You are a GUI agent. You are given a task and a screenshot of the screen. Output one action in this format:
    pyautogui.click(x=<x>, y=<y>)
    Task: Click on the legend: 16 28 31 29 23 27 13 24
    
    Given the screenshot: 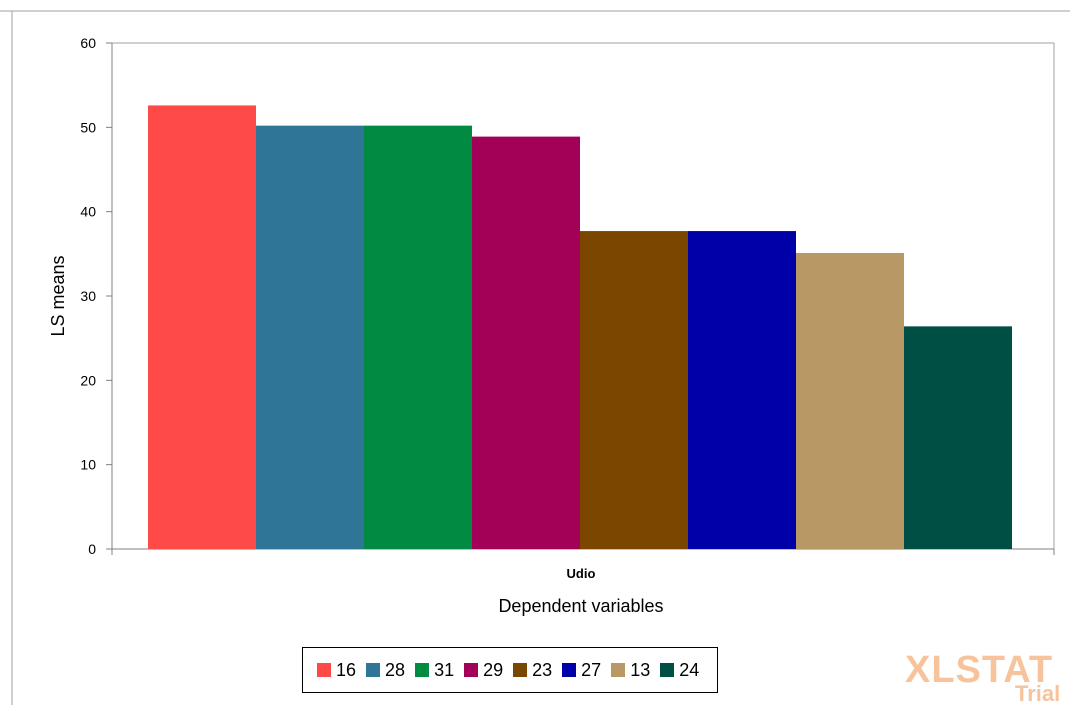 What is the action you would take?
    pyautogui.click(x=510, y=670)
    